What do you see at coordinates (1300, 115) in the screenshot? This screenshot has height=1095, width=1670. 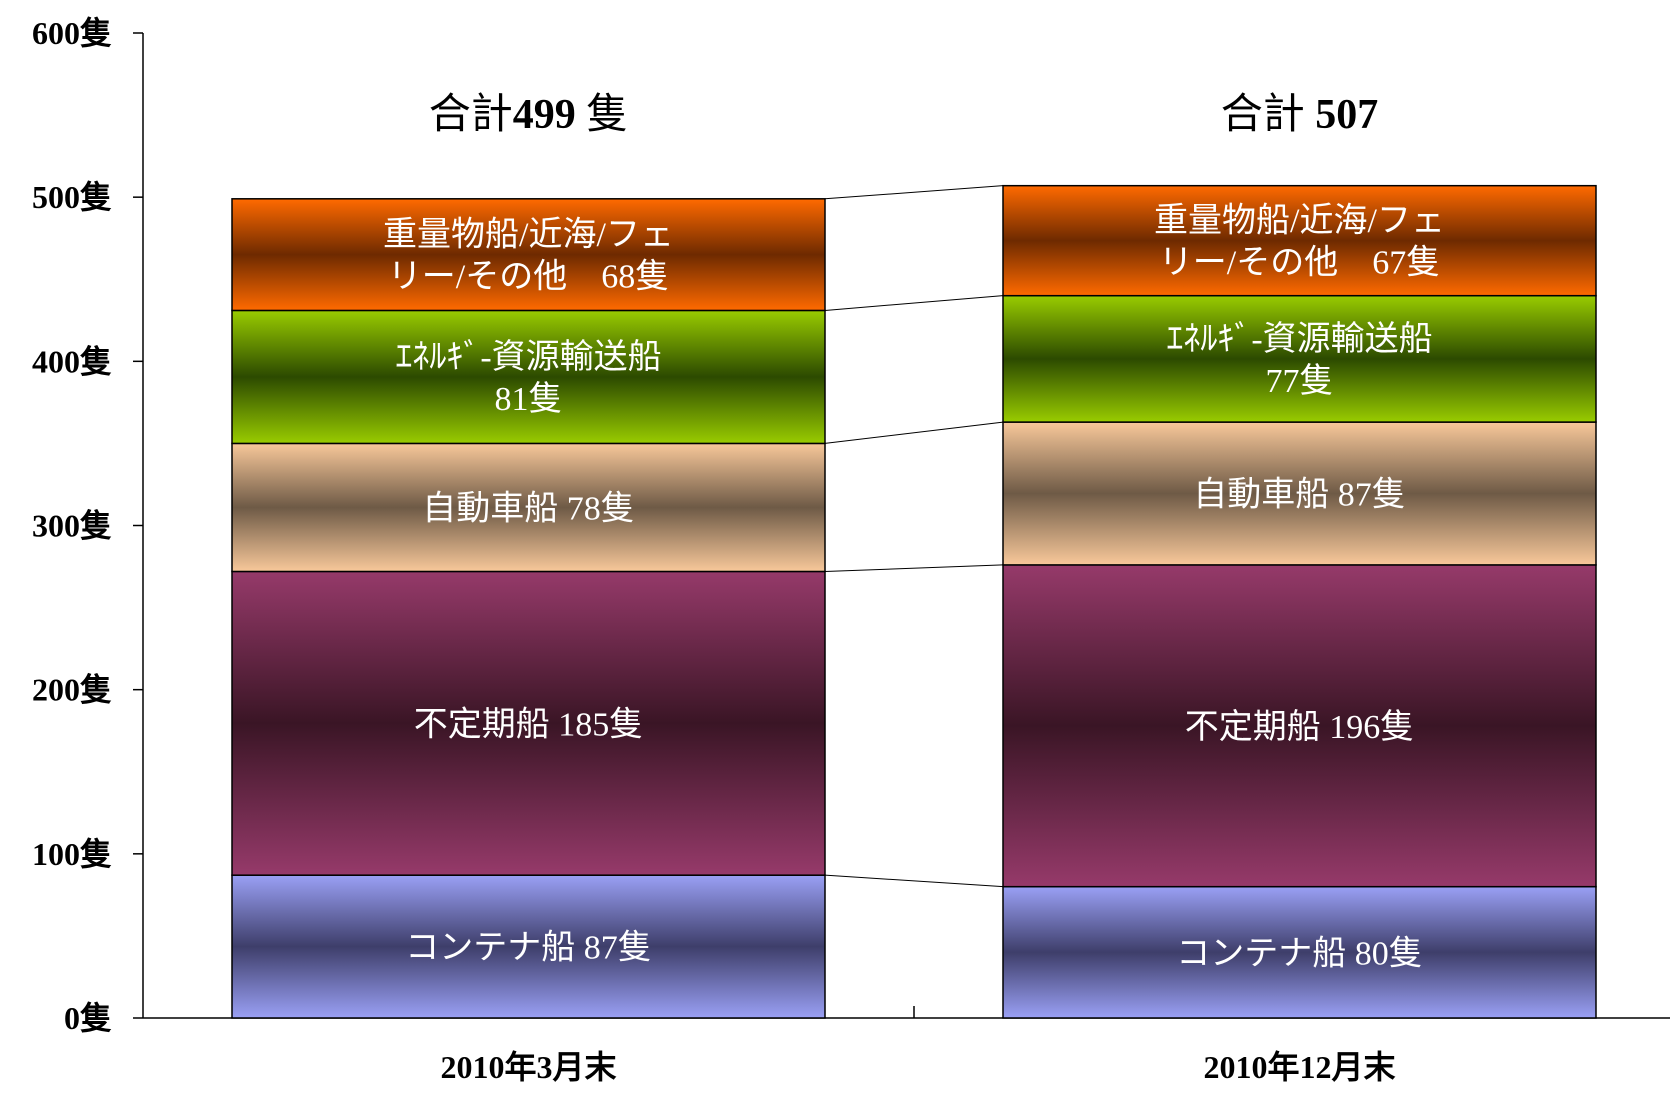 I see `bar-total-label: 合計 507` at bounding box center [1300, 115].